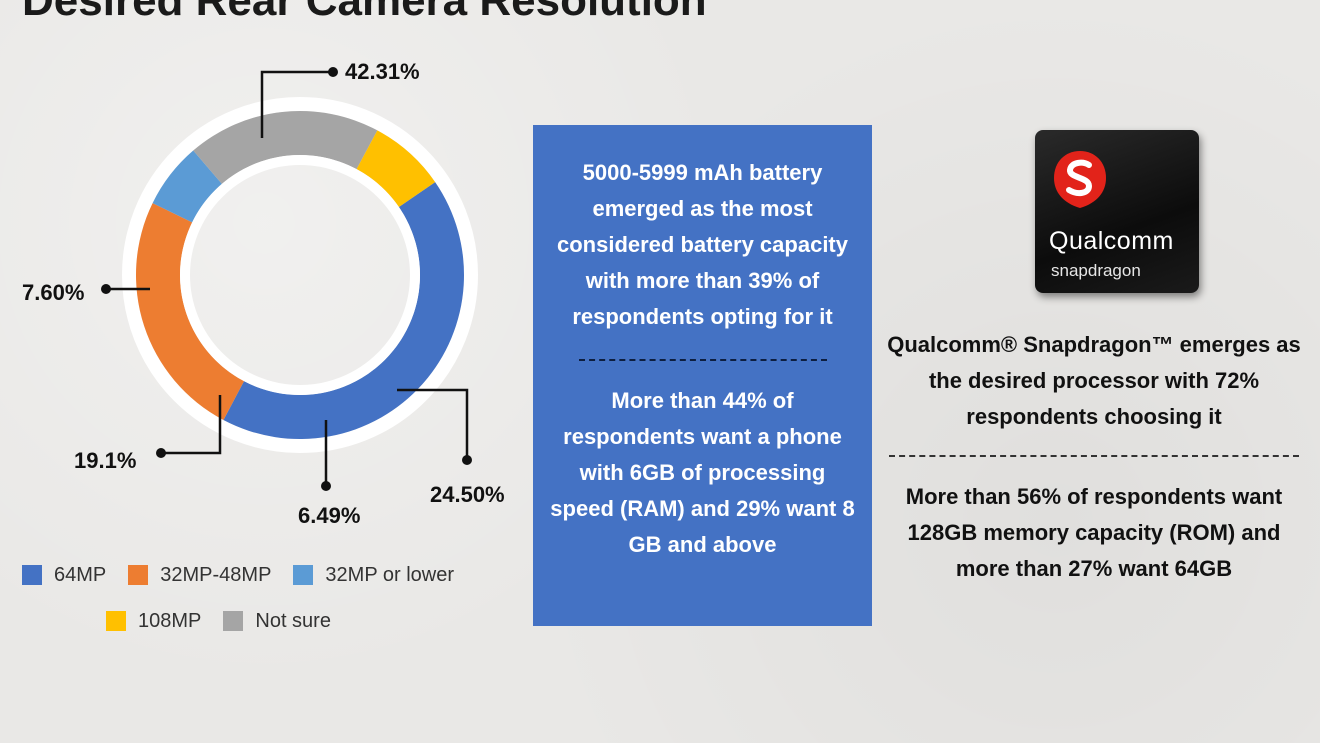 This screenshot has height=743, width=1320. I want to click on legend-swatch-32-48mp, so click(138, 575).